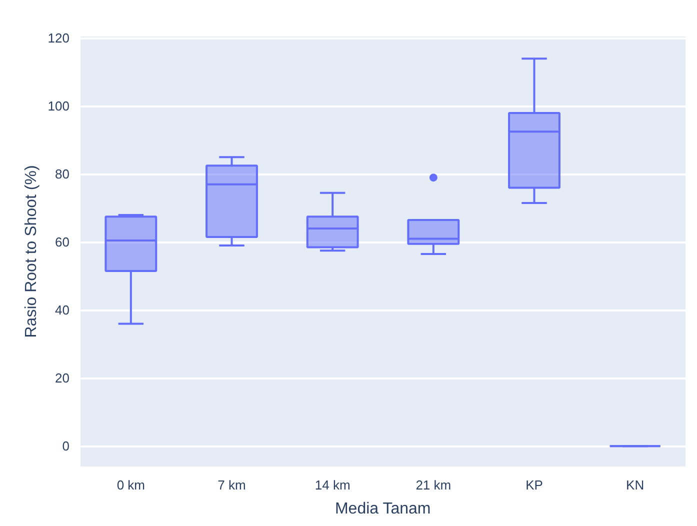 The height and width of the screenshot is (526, 697). What do you see at coordinates (62, 174) in the screenshot?
I see `y-tick-label: 80` at bounding box center [62, 174].